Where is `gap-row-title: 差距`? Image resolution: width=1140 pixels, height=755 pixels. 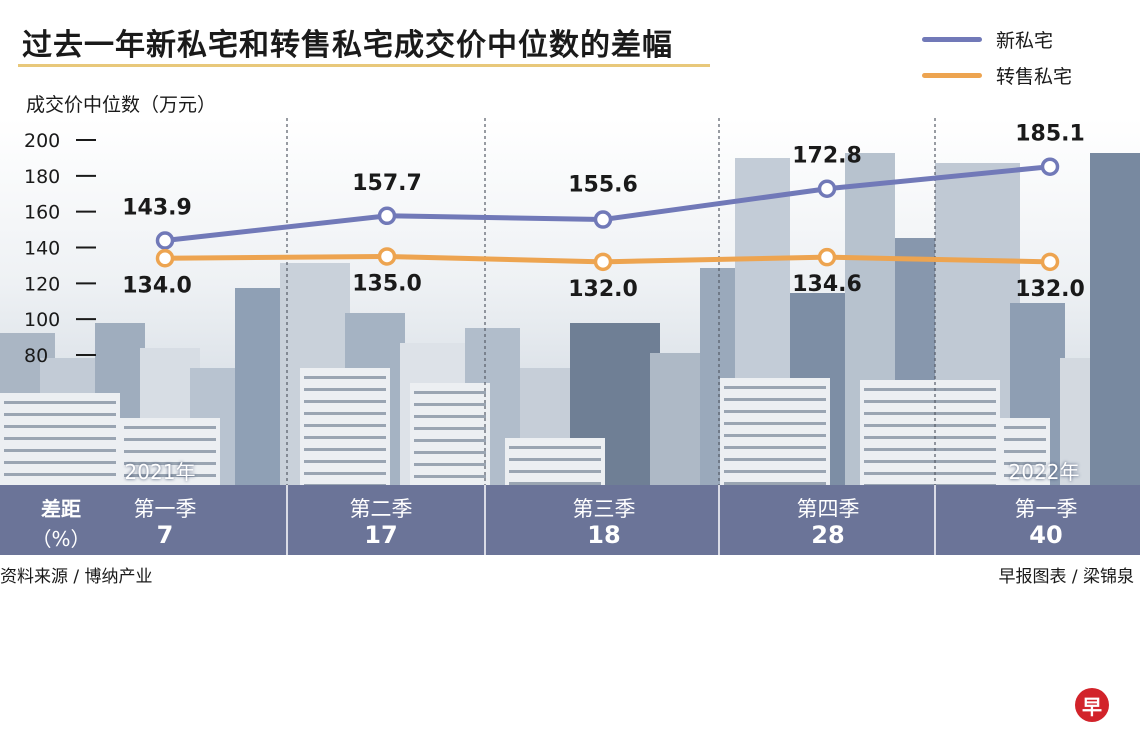
gap-row-title: 差距 is located at coordinates (61, 509).